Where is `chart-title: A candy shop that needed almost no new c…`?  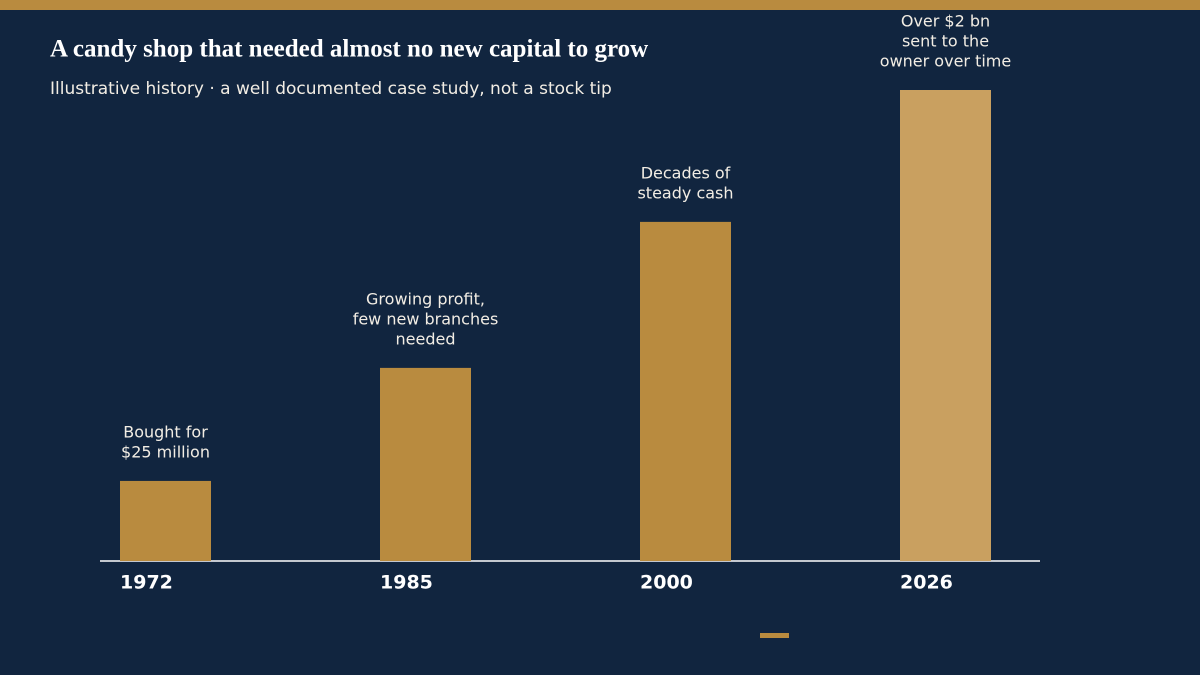 chart-title: A candy shop that needed almost no new c… is located at coordinates (349, 49).